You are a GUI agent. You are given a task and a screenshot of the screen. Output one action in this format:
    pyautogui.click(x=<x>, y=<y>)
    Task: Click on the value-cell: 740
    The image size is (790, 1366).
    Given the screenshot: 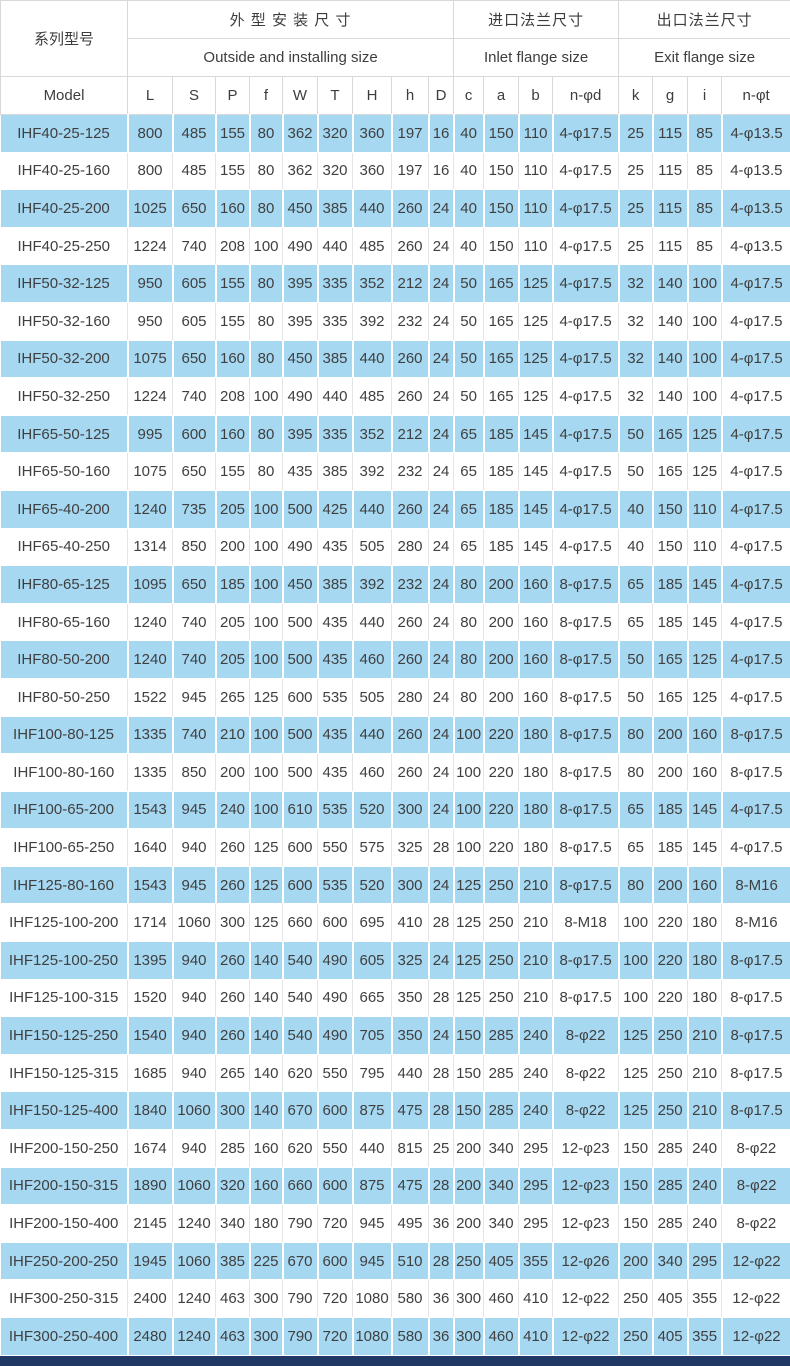 What is the action you would take?
    pyautogui.click(x=194, y=622)
    